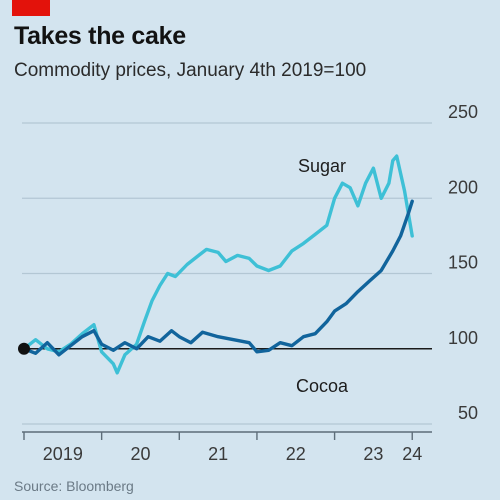 The width and height of the screenshot is (500, 500). What do you see at coordinates (322, 276) in the screenshot?
I see `series-labels: Sugar Cocoa` at bounding box center [322, 276].